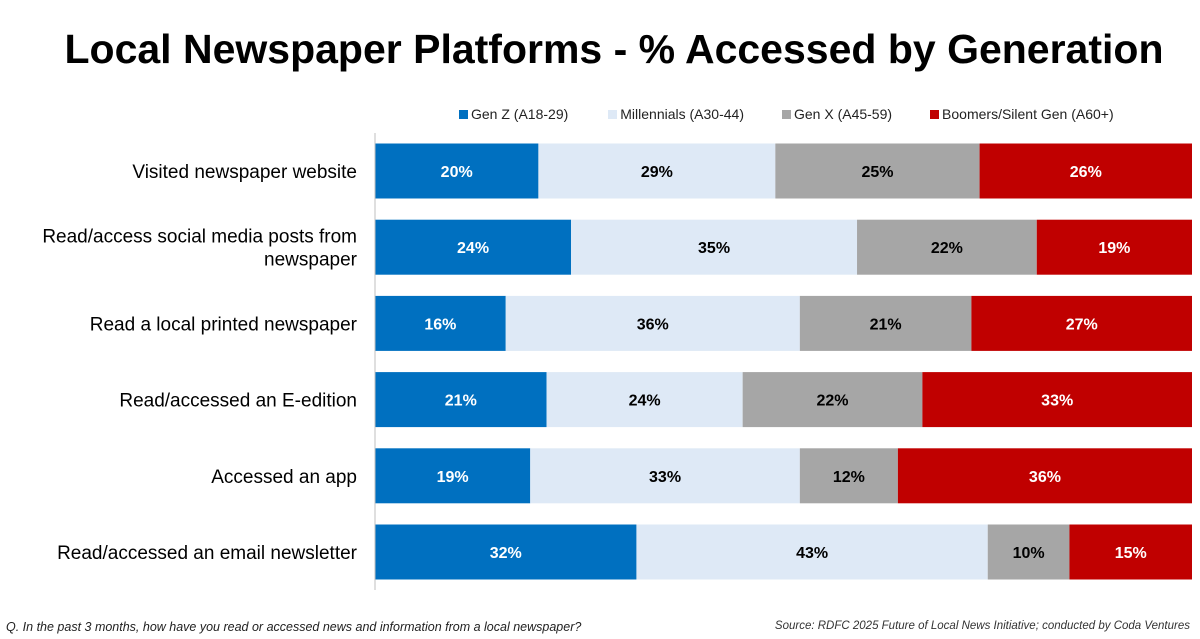  I want to click on legend-item-millennials: Millennials (A30-44), so click(676, 114).